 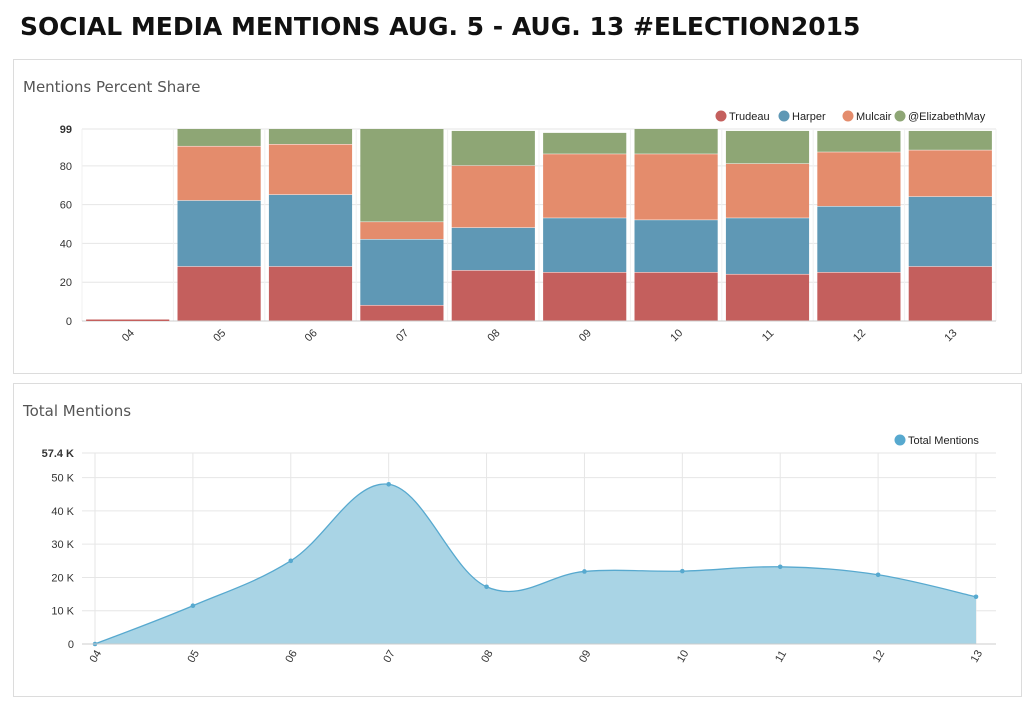 What do you see at coordinates (940, 116) in the screenshot?
I see `legend-item-elizabethmay: @ElizabethMay` at bounding box center [940, 116].